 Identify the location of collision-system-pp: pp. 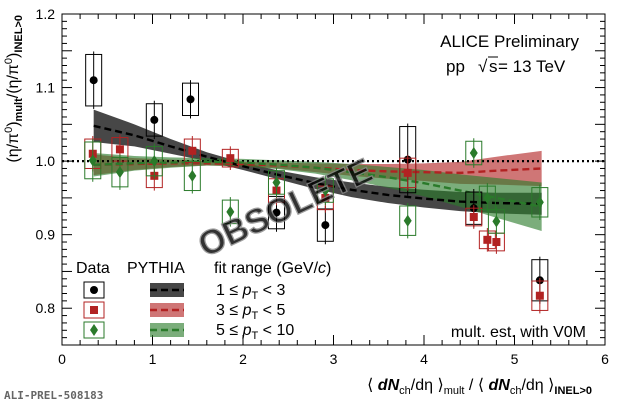
(455, 66).